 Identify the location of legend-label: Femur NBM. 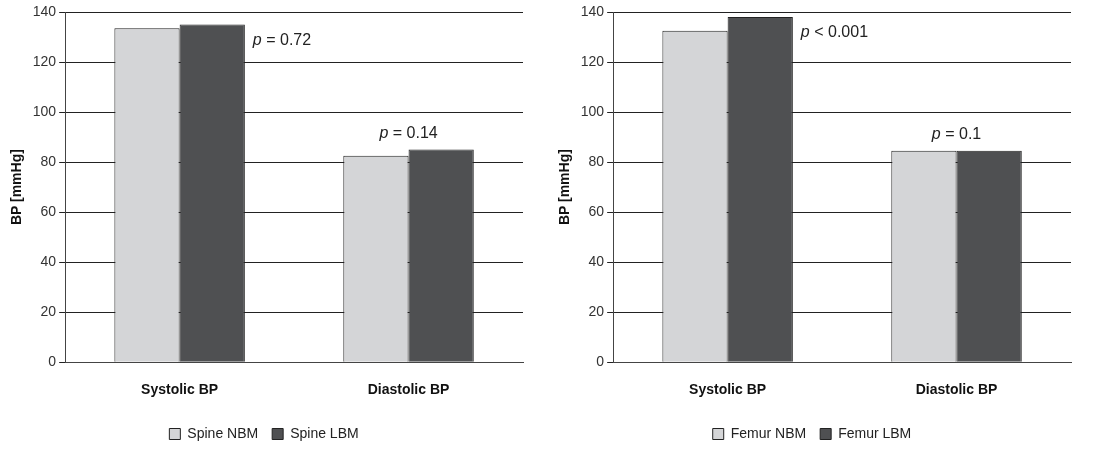
(768, 432).